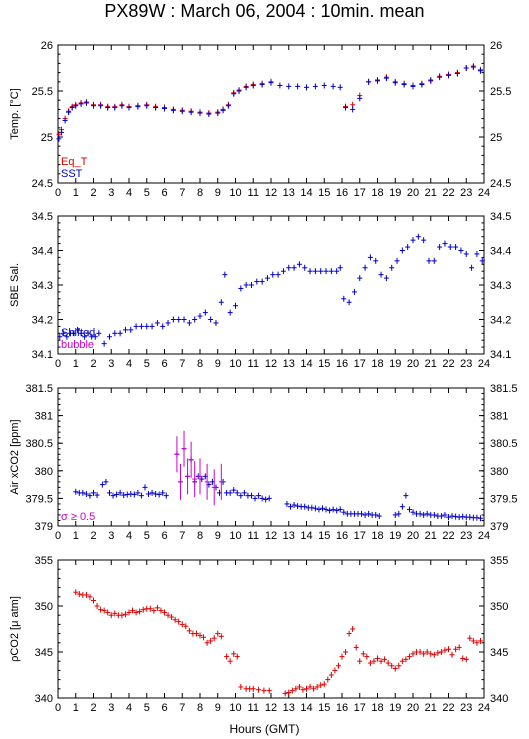 The width and height of the screenshot is (529, 739). What do you see at coordinates (499, 607) in the screenshot?
I see `y-tick-label-right: 350` at bounding box center [499, 607].